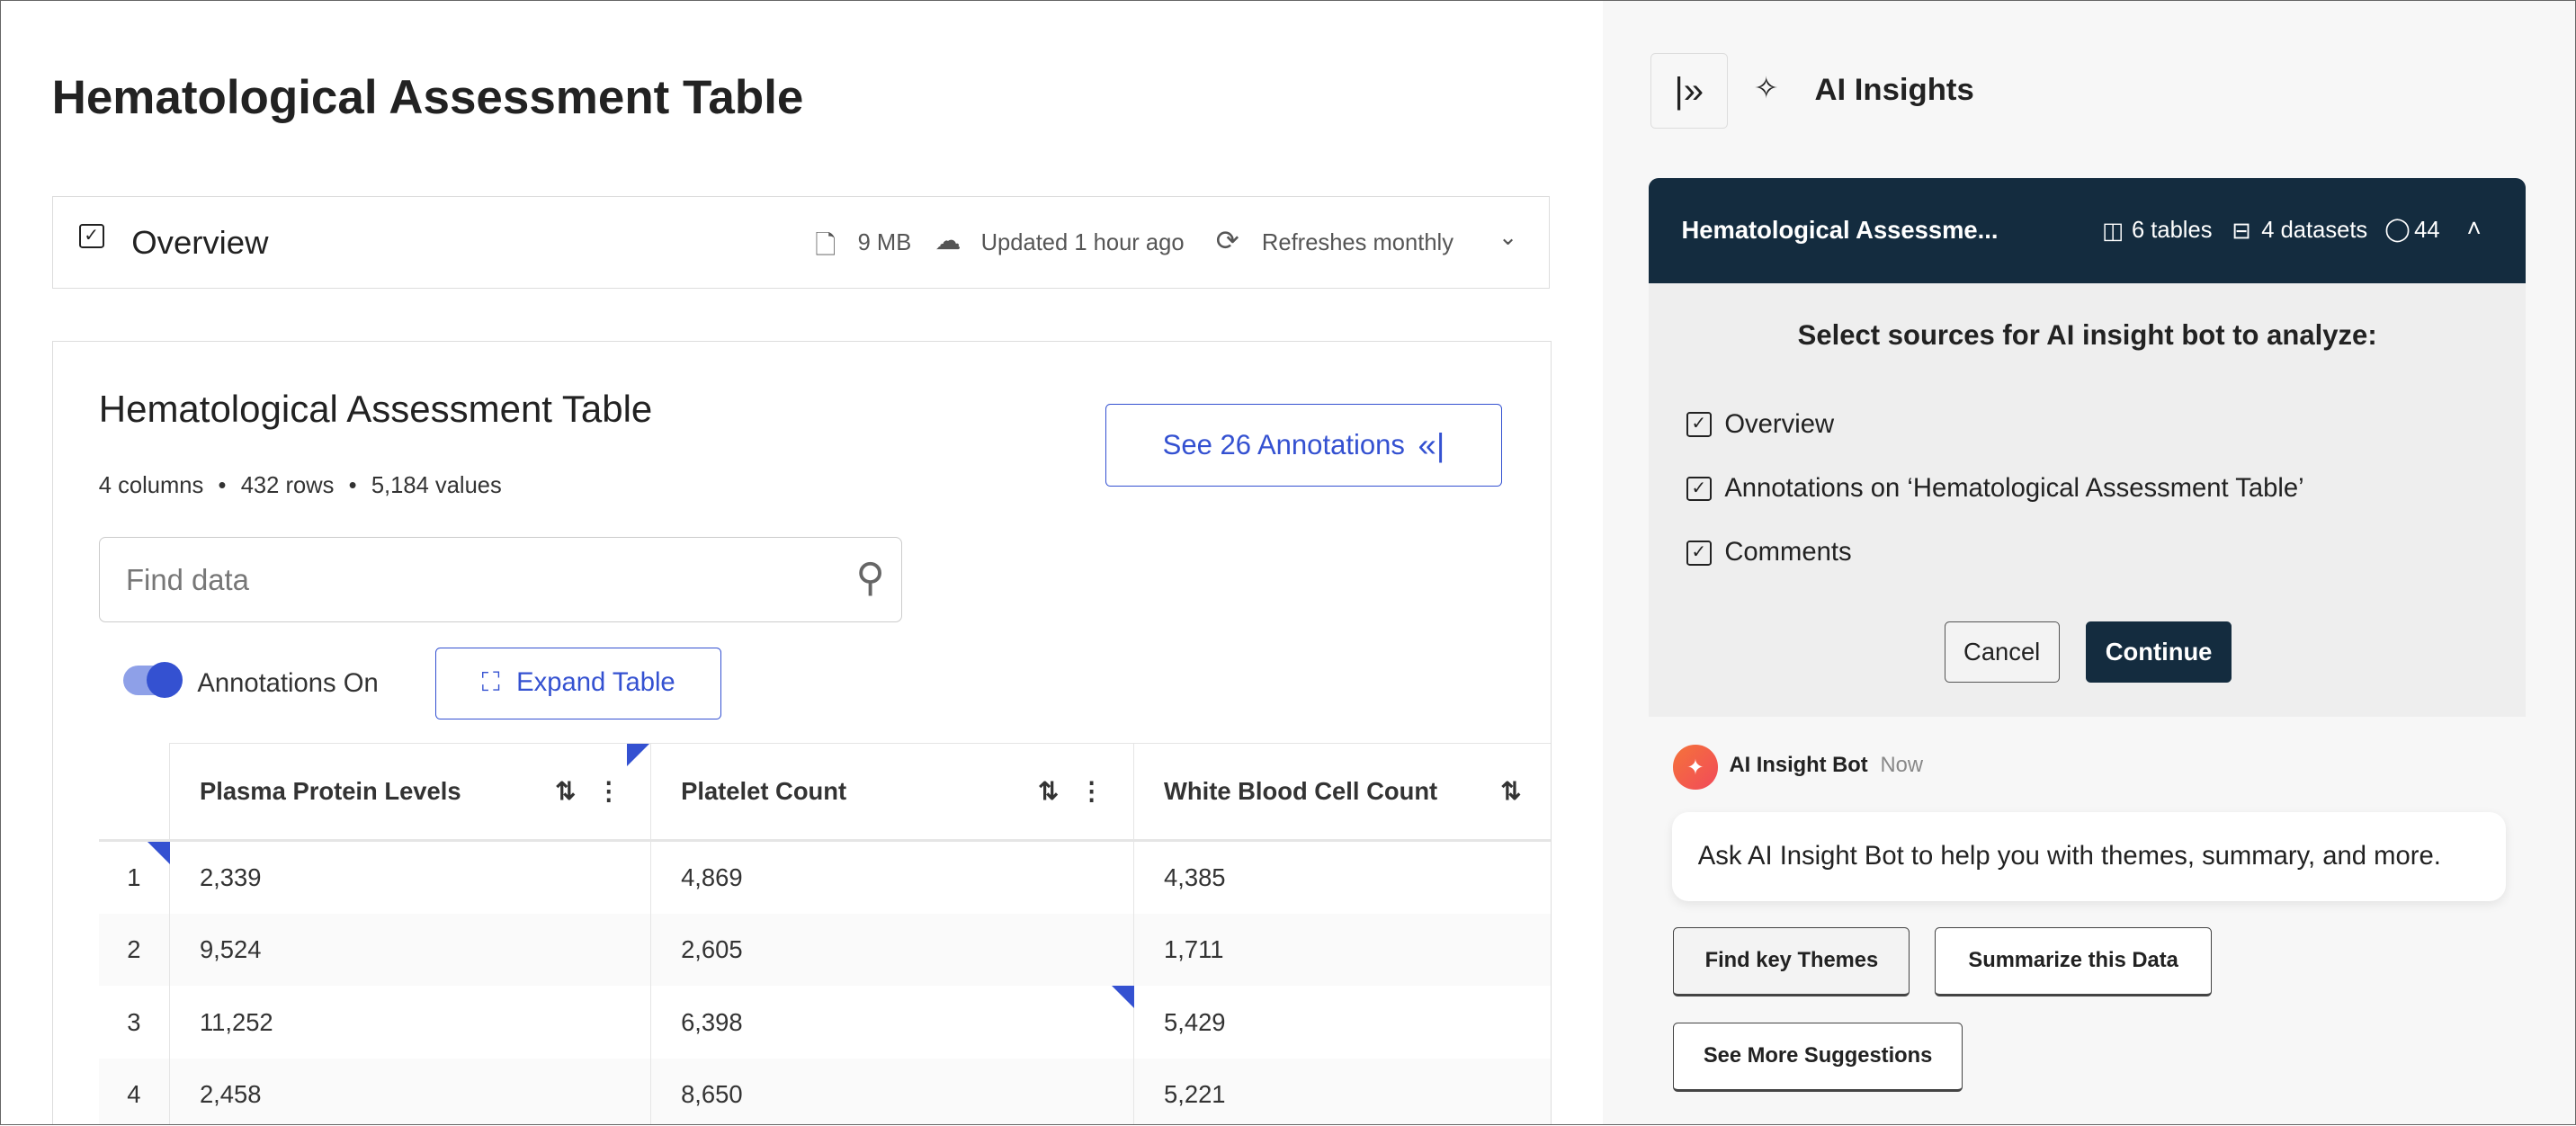  I want to click on row-number: 2, so click(134, 950).